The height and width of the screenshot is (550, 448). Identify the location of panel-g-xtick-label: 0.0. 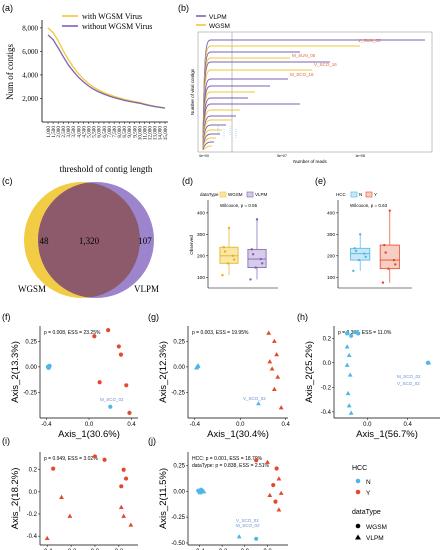
(240, 425).